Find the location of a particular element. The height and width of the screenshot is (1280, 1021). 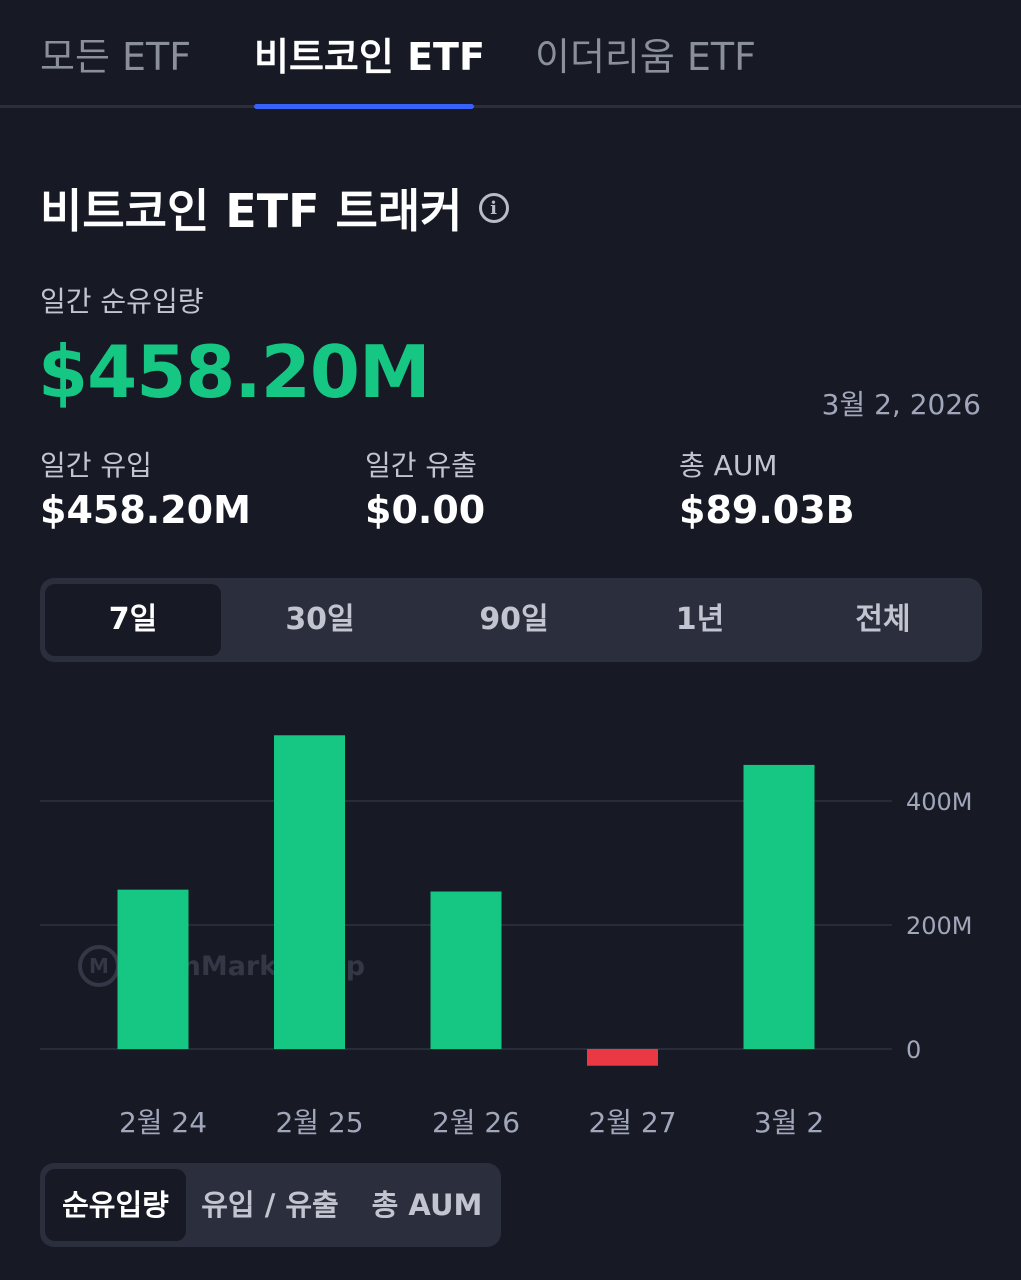

daily-outflow-label: 일간 유출 is located at coordinates (421, 465).